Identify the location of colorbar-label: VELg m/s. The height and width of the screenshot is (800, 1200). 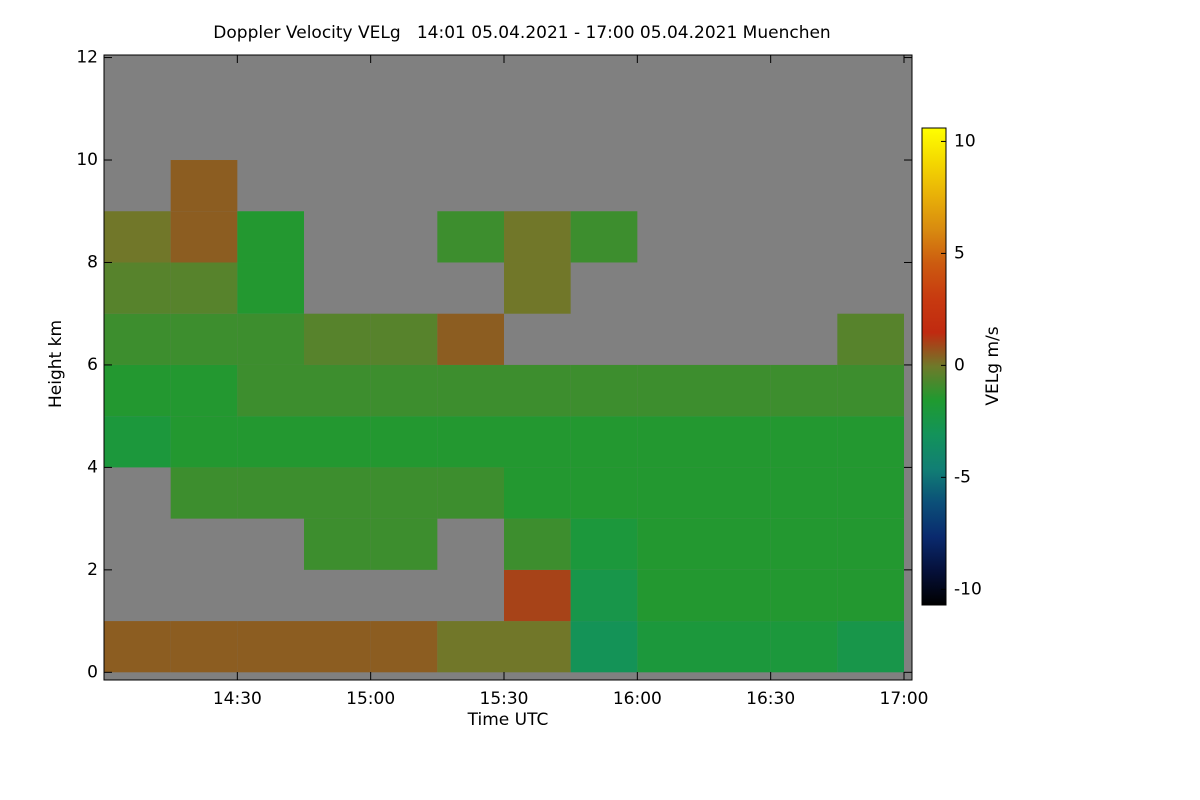
(993, 365).